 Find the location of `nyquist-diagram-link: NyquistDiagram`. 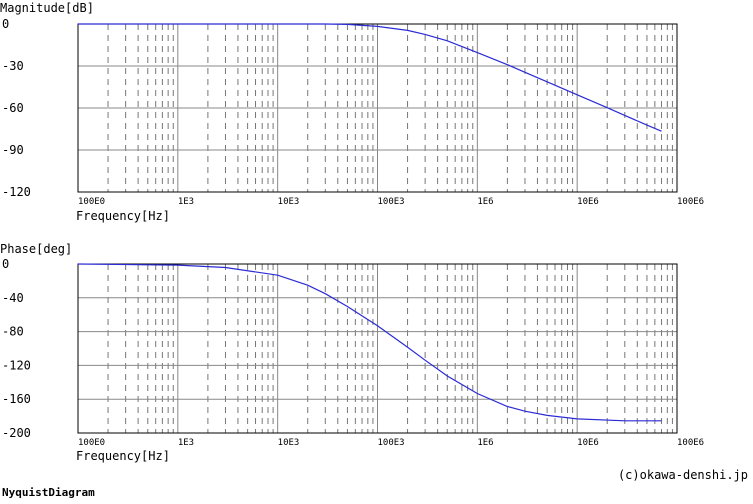

nyquist-diagram-link: NyquistDiagram is located at coordinates (48, 492).